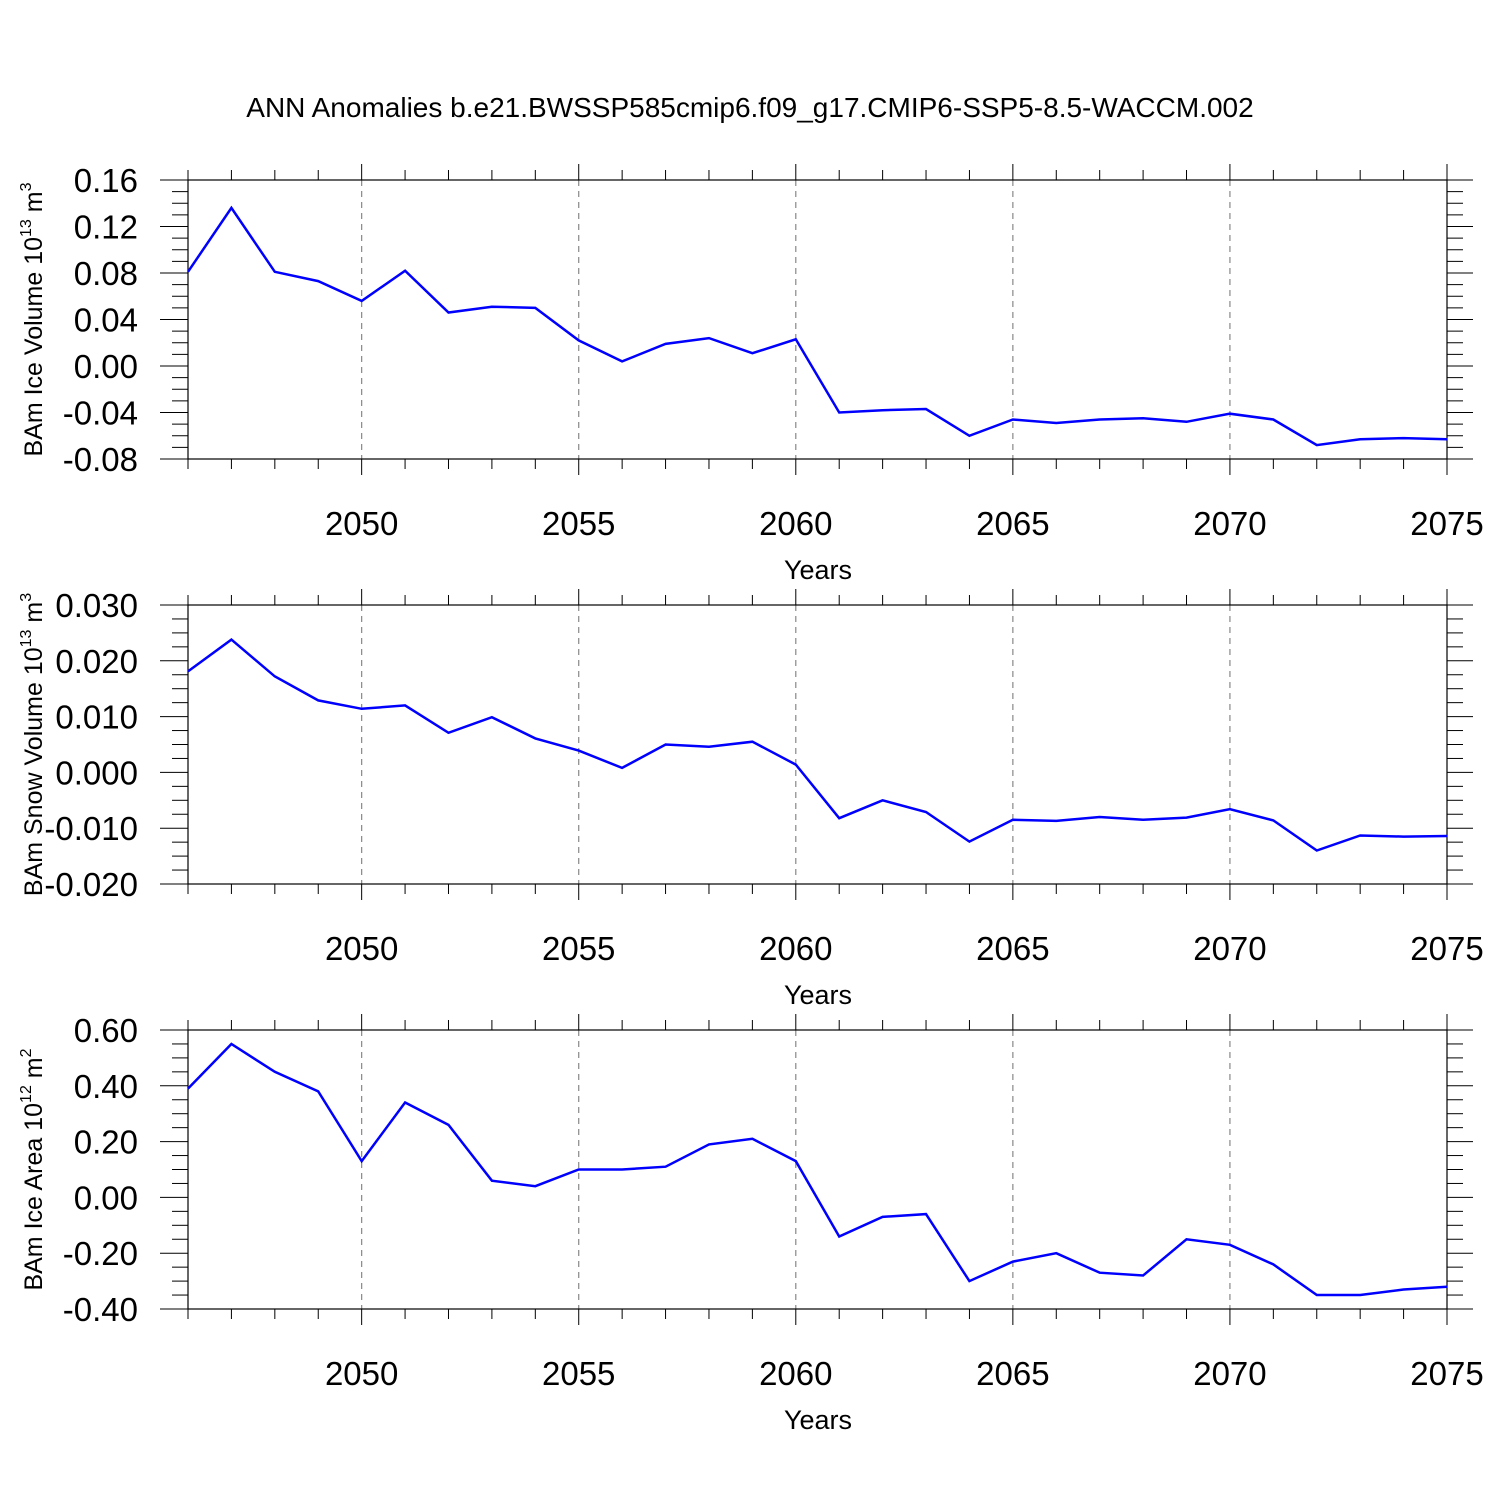 This screenshot has height=1500, width=1500. Describe the element at coordinates (26, 1052) in the screenshot. I see `y-label-unit-exponent: 2` at that location.